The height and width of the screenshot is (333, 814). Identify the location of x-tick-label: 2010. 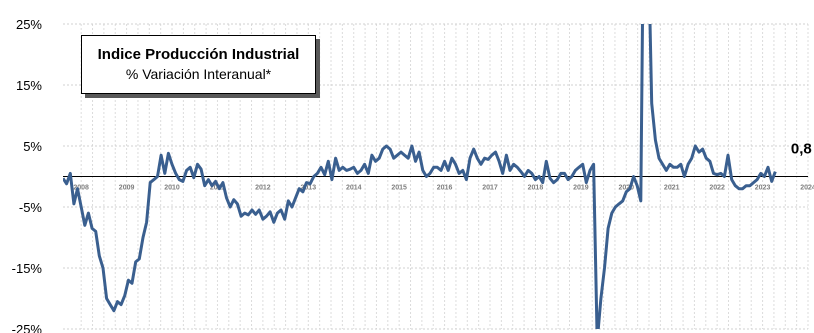
(172, 188).